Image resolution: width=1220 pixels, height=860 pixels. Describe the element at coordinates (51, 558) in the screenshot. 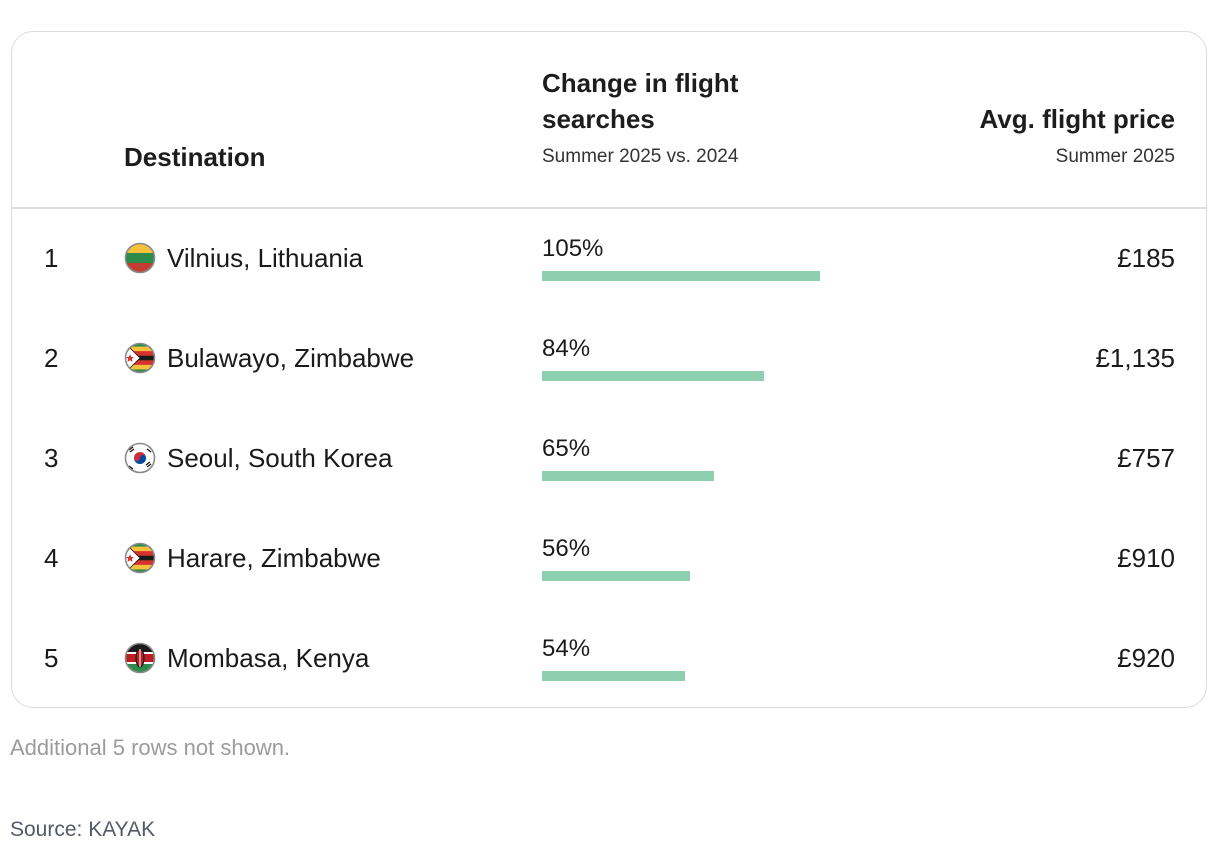

I see `rank-number: 4` at that location.